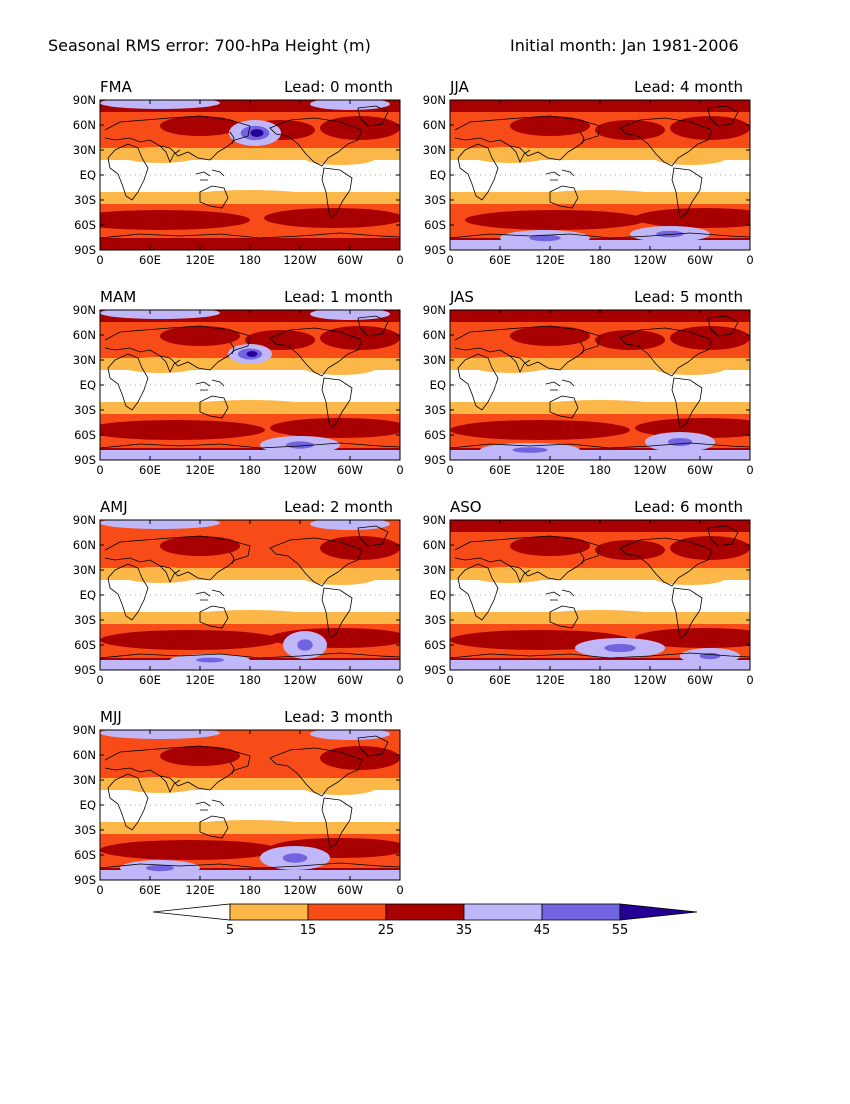  Describe the element at coordinates (338, 507) in the screenshot. I see `panel-lead-label: Lead: 2 month` at that location.